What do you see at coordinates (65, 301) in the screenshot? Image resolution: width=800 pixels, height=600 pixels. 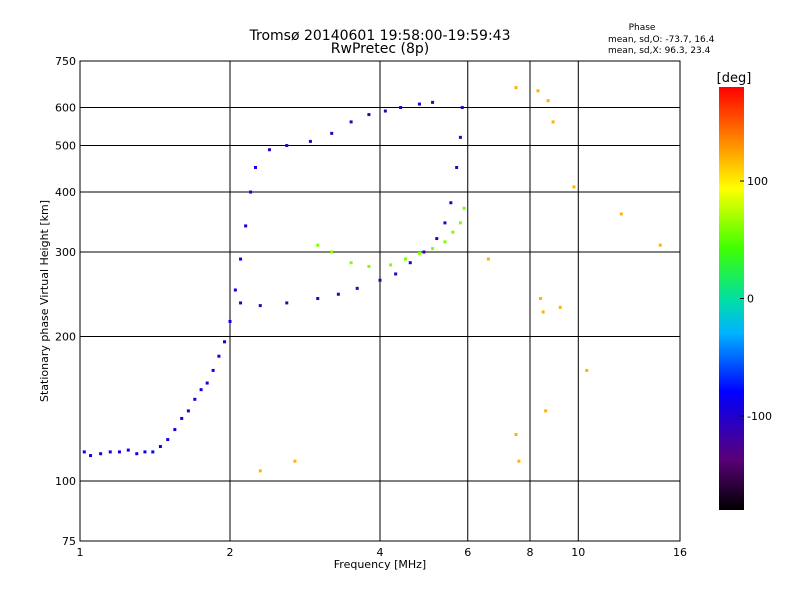 I see `y-axis-ticks: 75 100 200 300 400 500 600 750` at bounding box center [65, 301].